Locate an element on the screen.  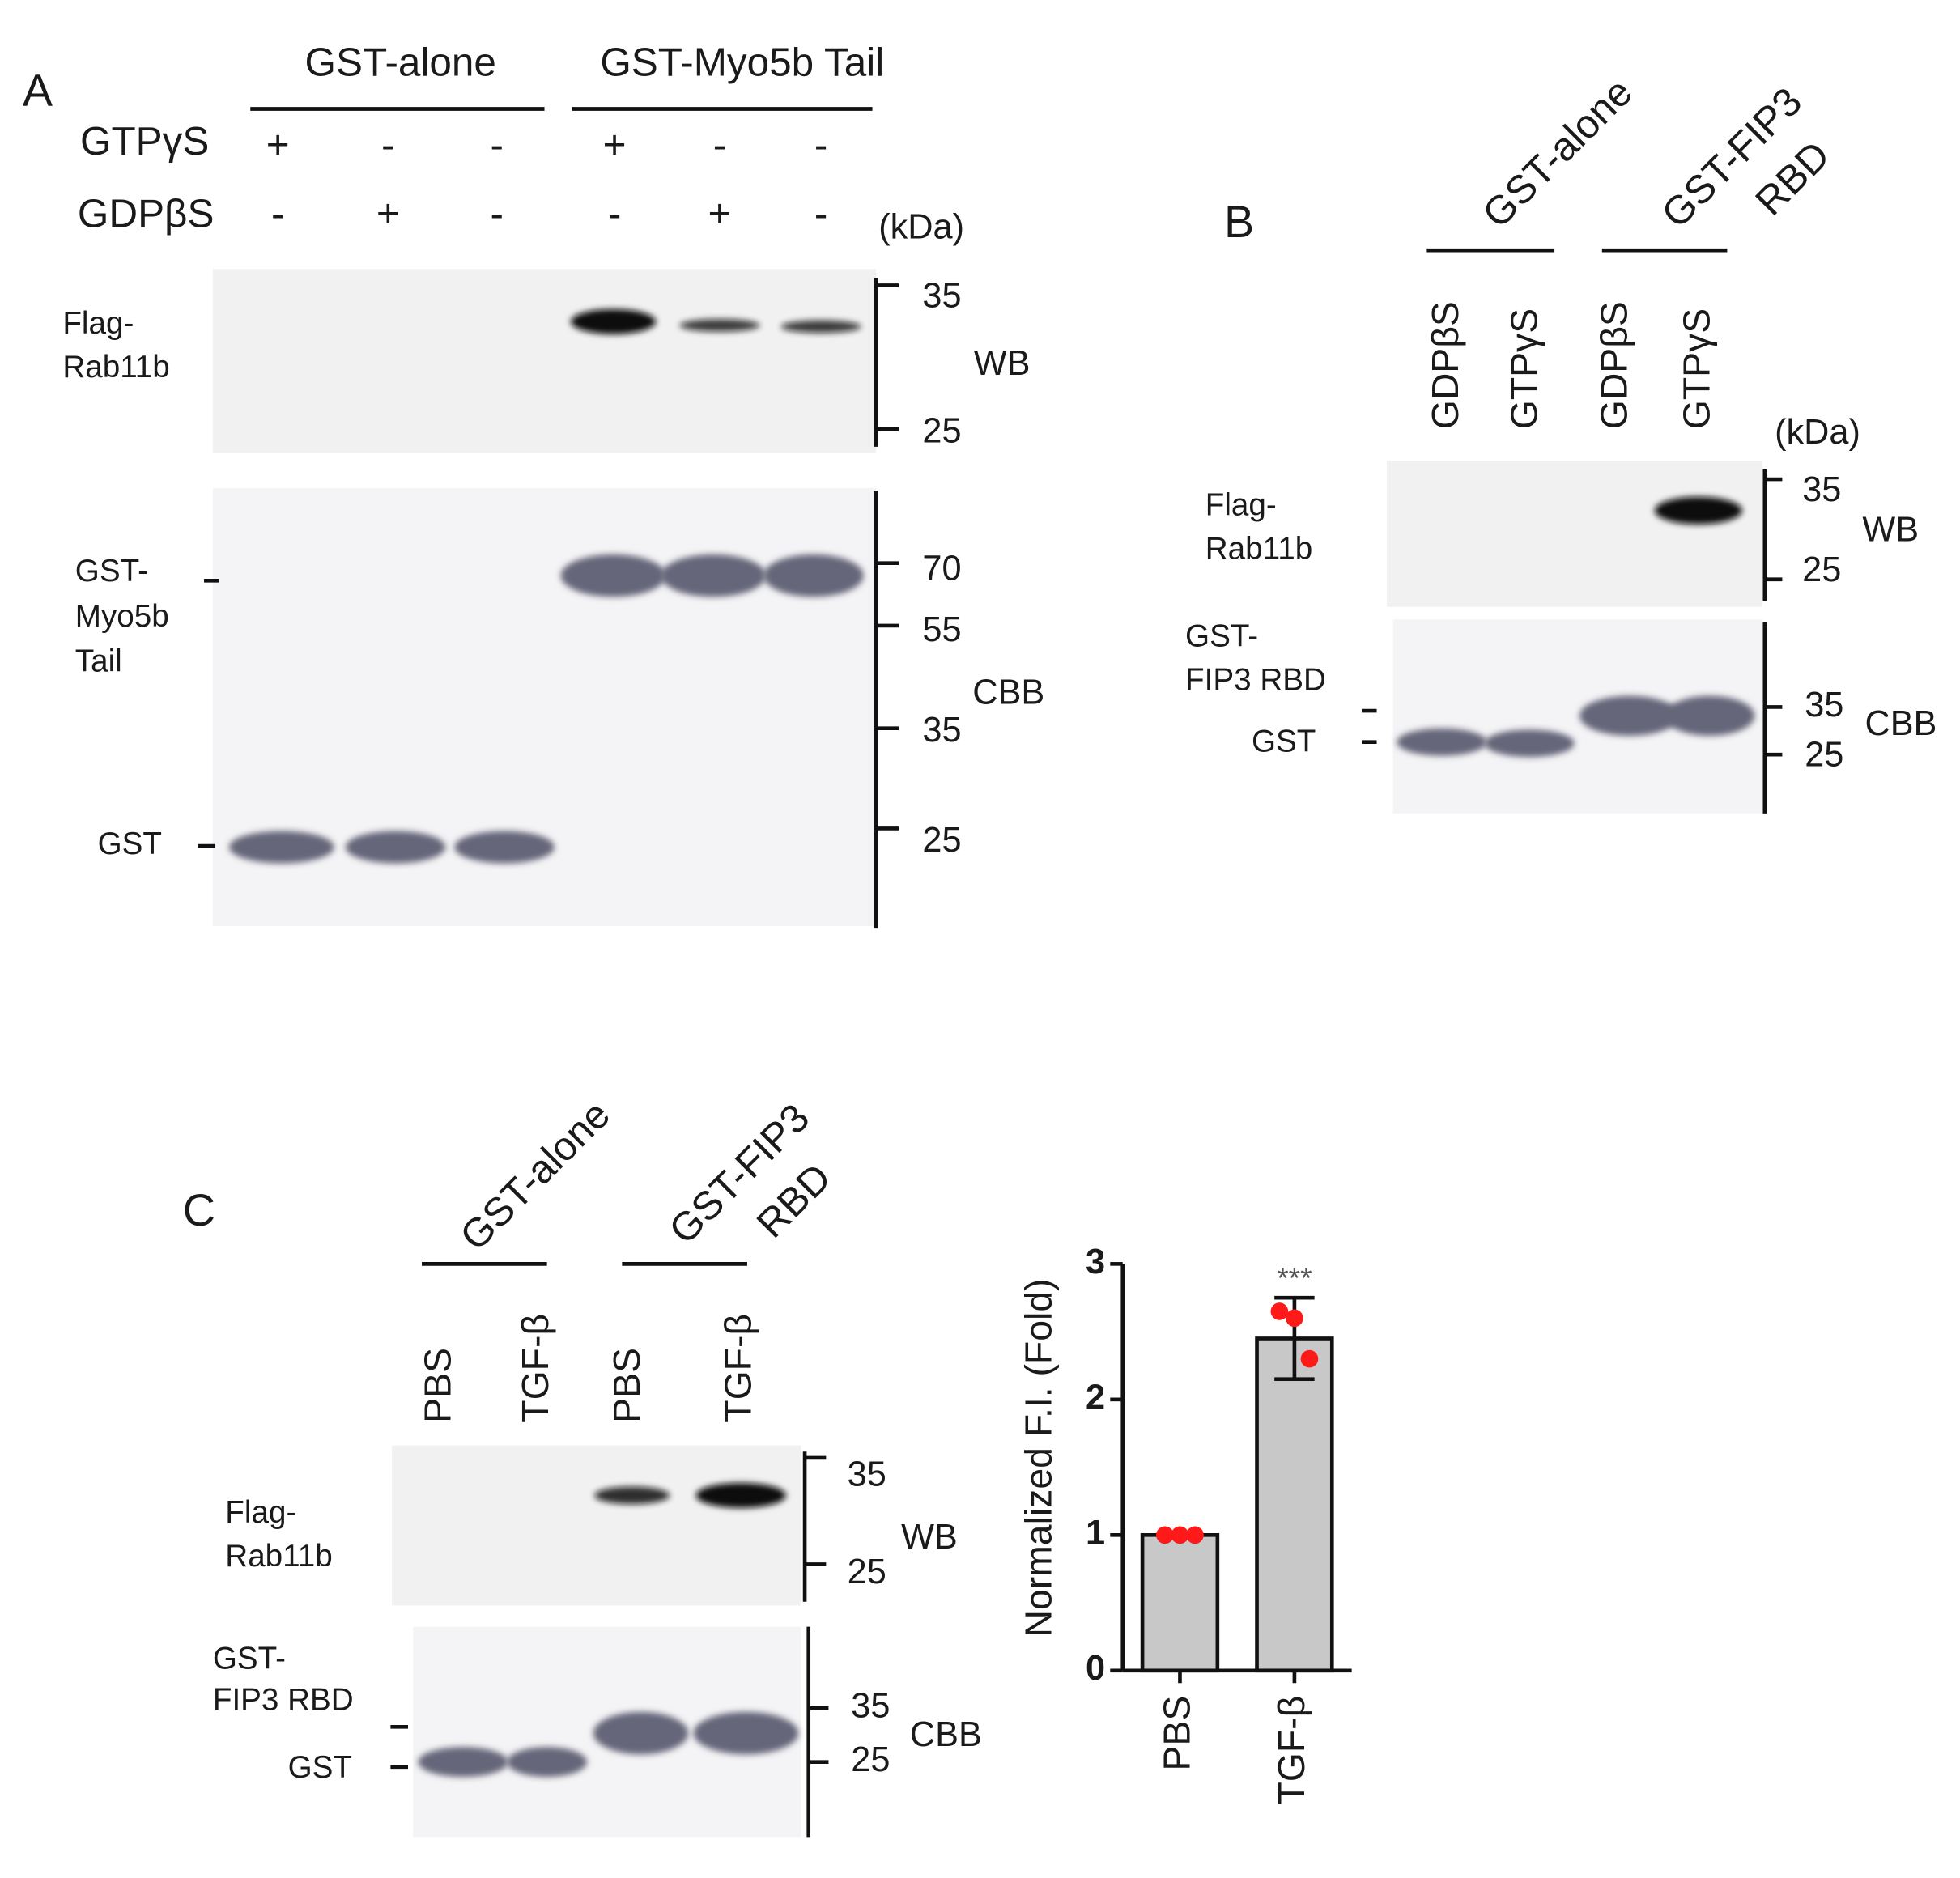
group-label: GST-Myo5b Tail is located at coordinates (742, 62).